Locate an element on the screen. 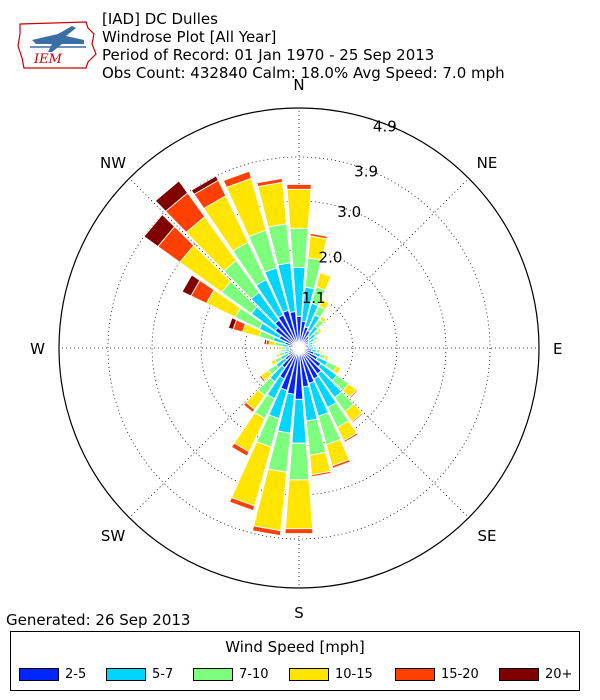  iem-iowa-logo-icon: IEM is located at coordinates (57, 45).